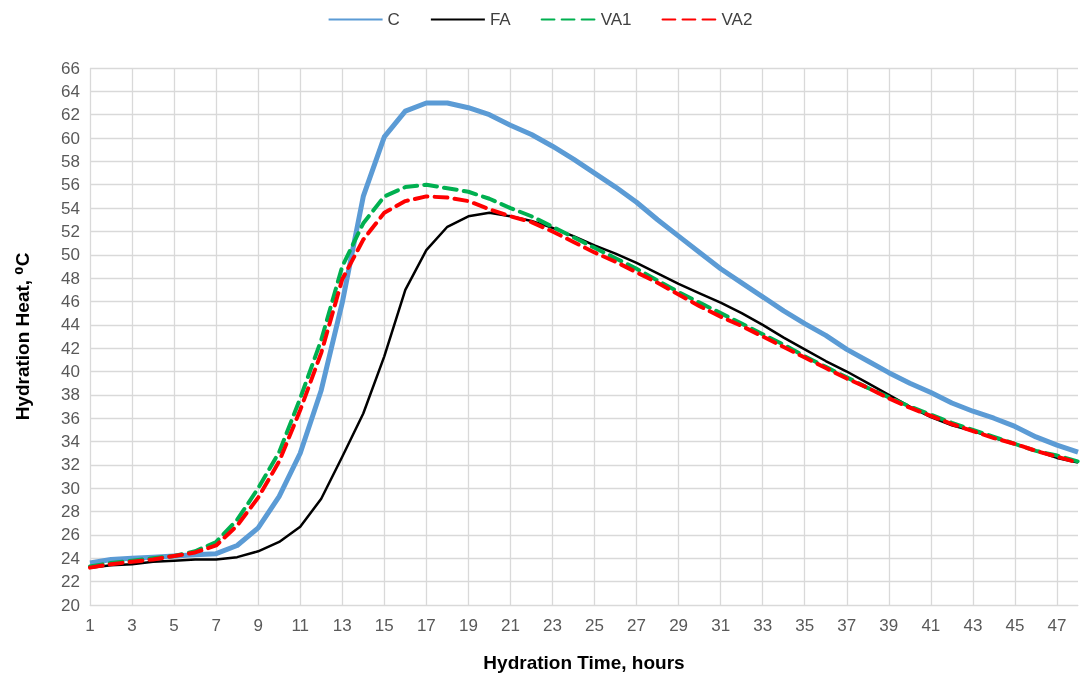 Image resolution: width=1080 pixels, height=691 pixels. What do you see at coordinates (70, 91) in the screenshot?
I see `y-tick-label: 64` at bounding box center [70, 91].